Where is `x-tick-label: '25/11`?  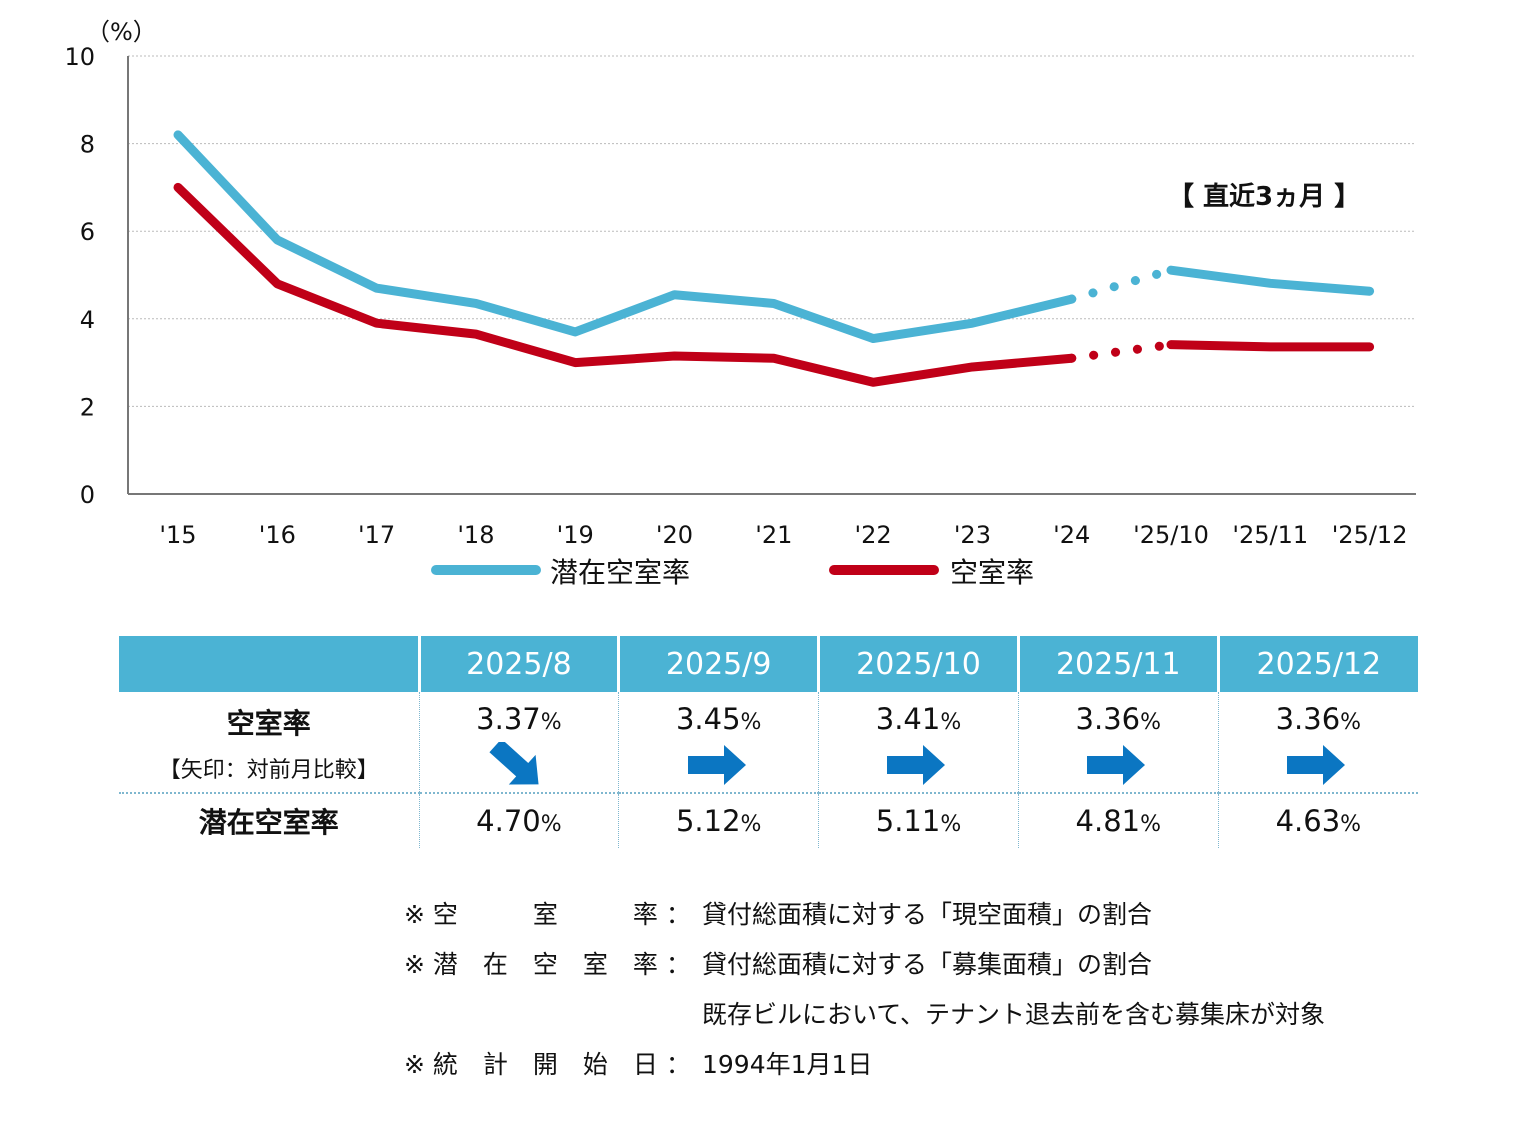
x-tick-label: '25/11 is located at coordinates (1270, 535).